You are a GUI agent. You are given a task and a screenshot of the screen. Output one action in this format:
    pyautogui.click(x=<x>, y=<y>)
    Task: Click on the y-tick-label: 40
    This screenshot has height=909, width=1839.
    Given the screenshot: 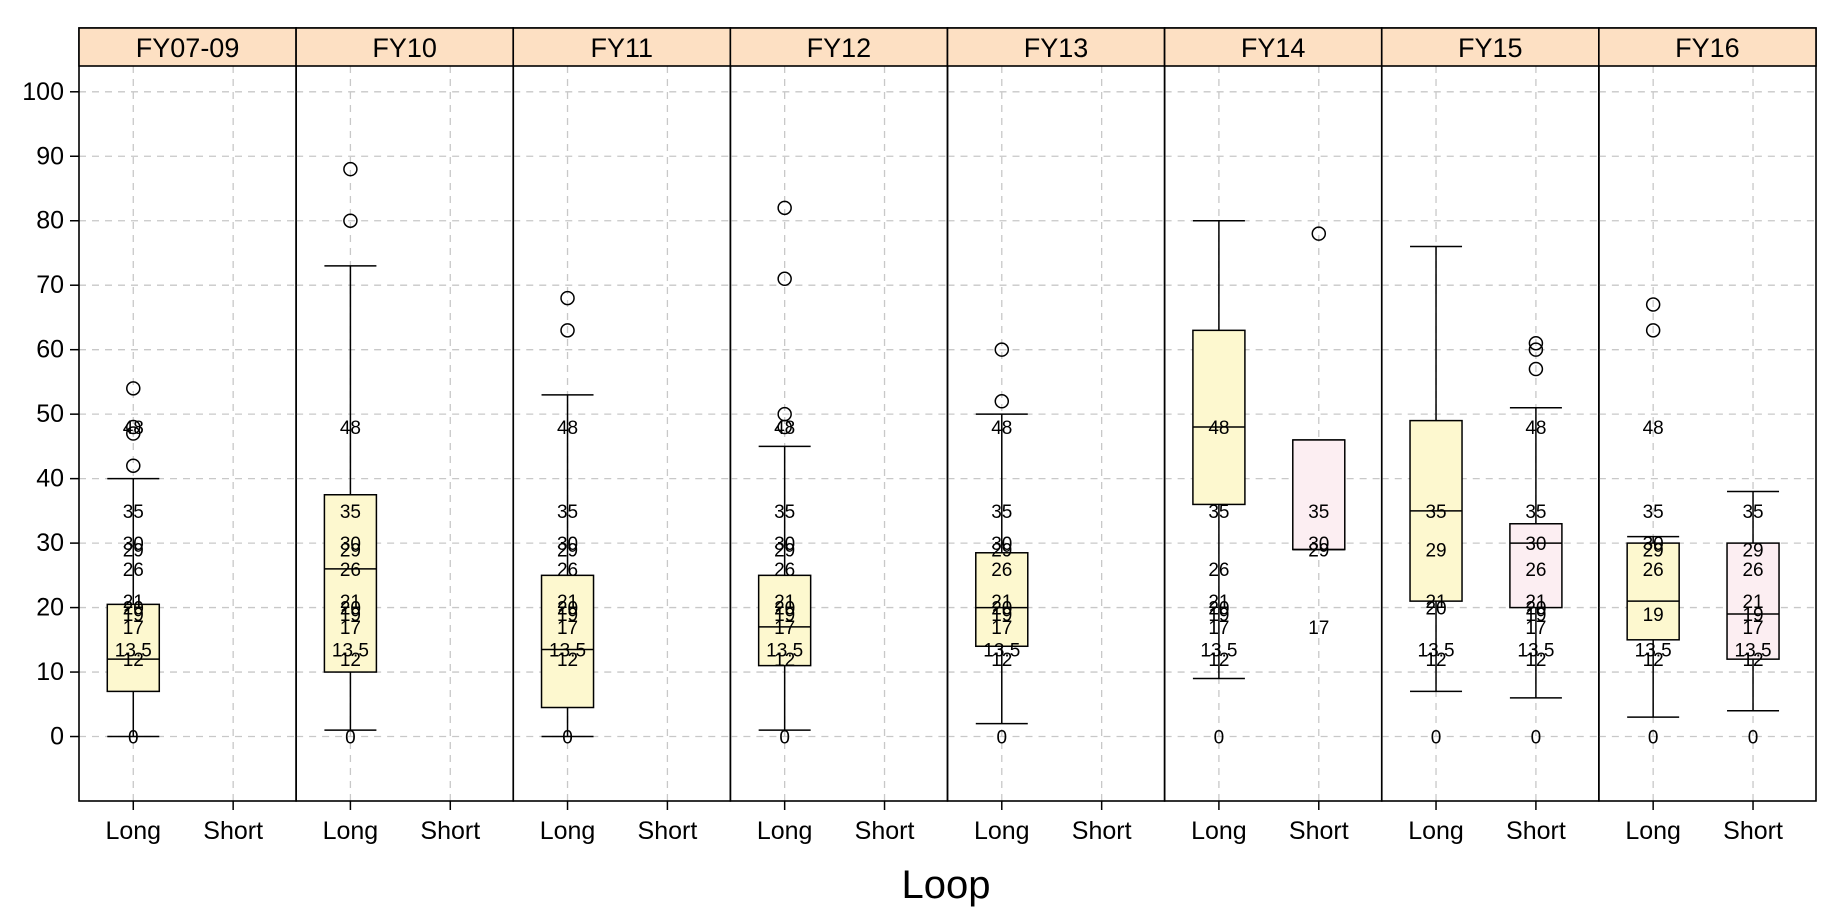 What is the action you would take?
    pyautogui.click(x=50, y=479)
    